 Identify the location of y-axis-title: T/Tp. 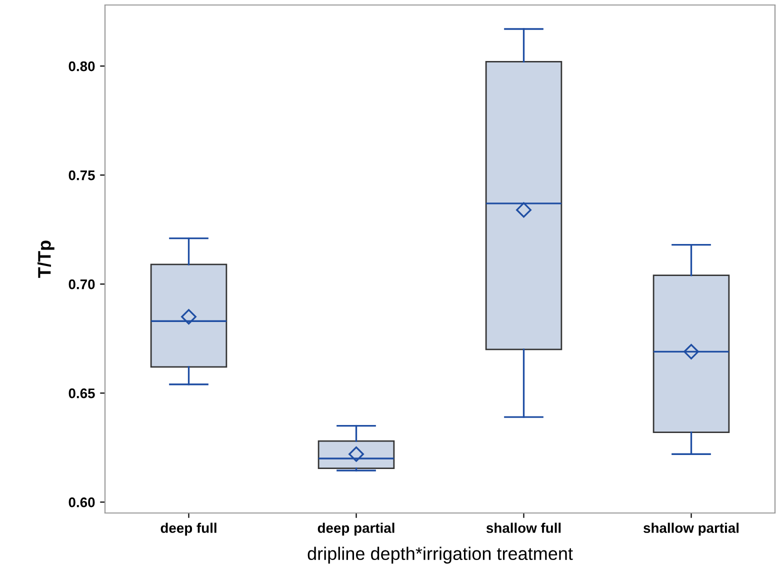
(46, 259).